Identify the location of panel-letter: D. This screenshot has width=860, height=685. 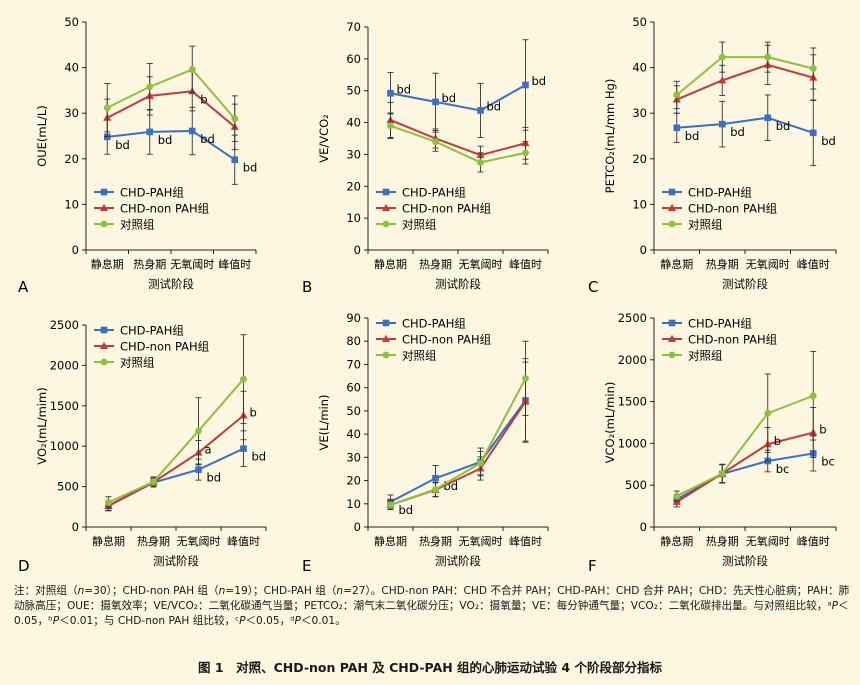
(24, 566).